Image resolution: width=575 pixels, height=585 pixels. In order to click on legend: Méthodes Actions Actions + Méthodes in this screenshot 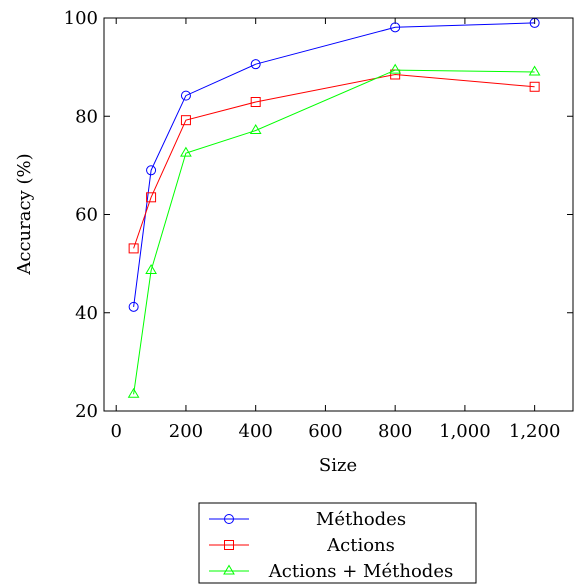, I will do `click(337, 543)`.